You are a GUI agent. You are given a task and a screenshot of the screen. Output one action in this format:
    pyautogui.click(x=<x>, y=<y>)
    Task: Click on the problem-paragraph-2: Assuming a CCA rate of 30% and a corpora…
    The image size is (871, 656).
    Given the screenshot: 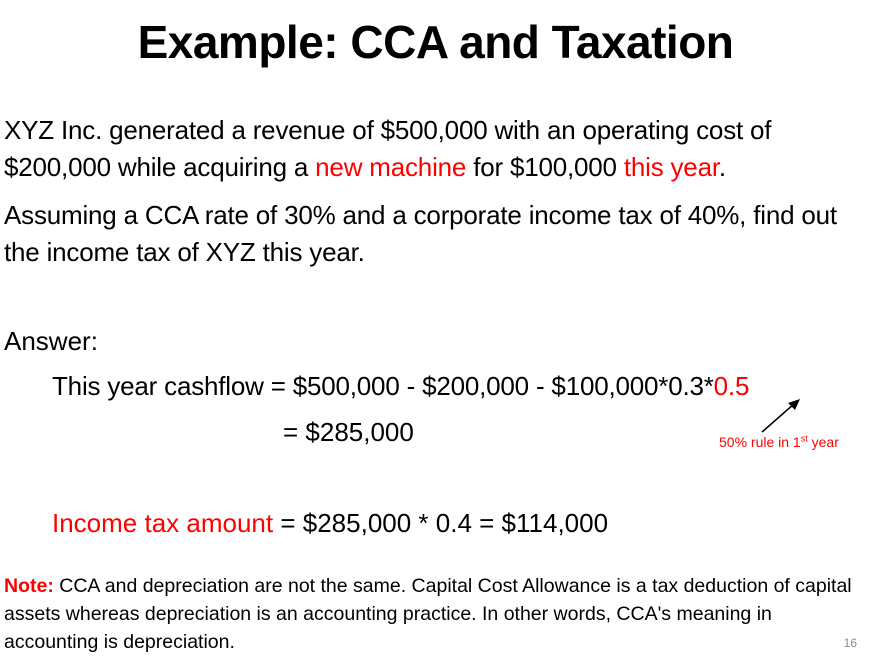 What is the action you would take?
    pyautogui.click(x=420, y=233)
    